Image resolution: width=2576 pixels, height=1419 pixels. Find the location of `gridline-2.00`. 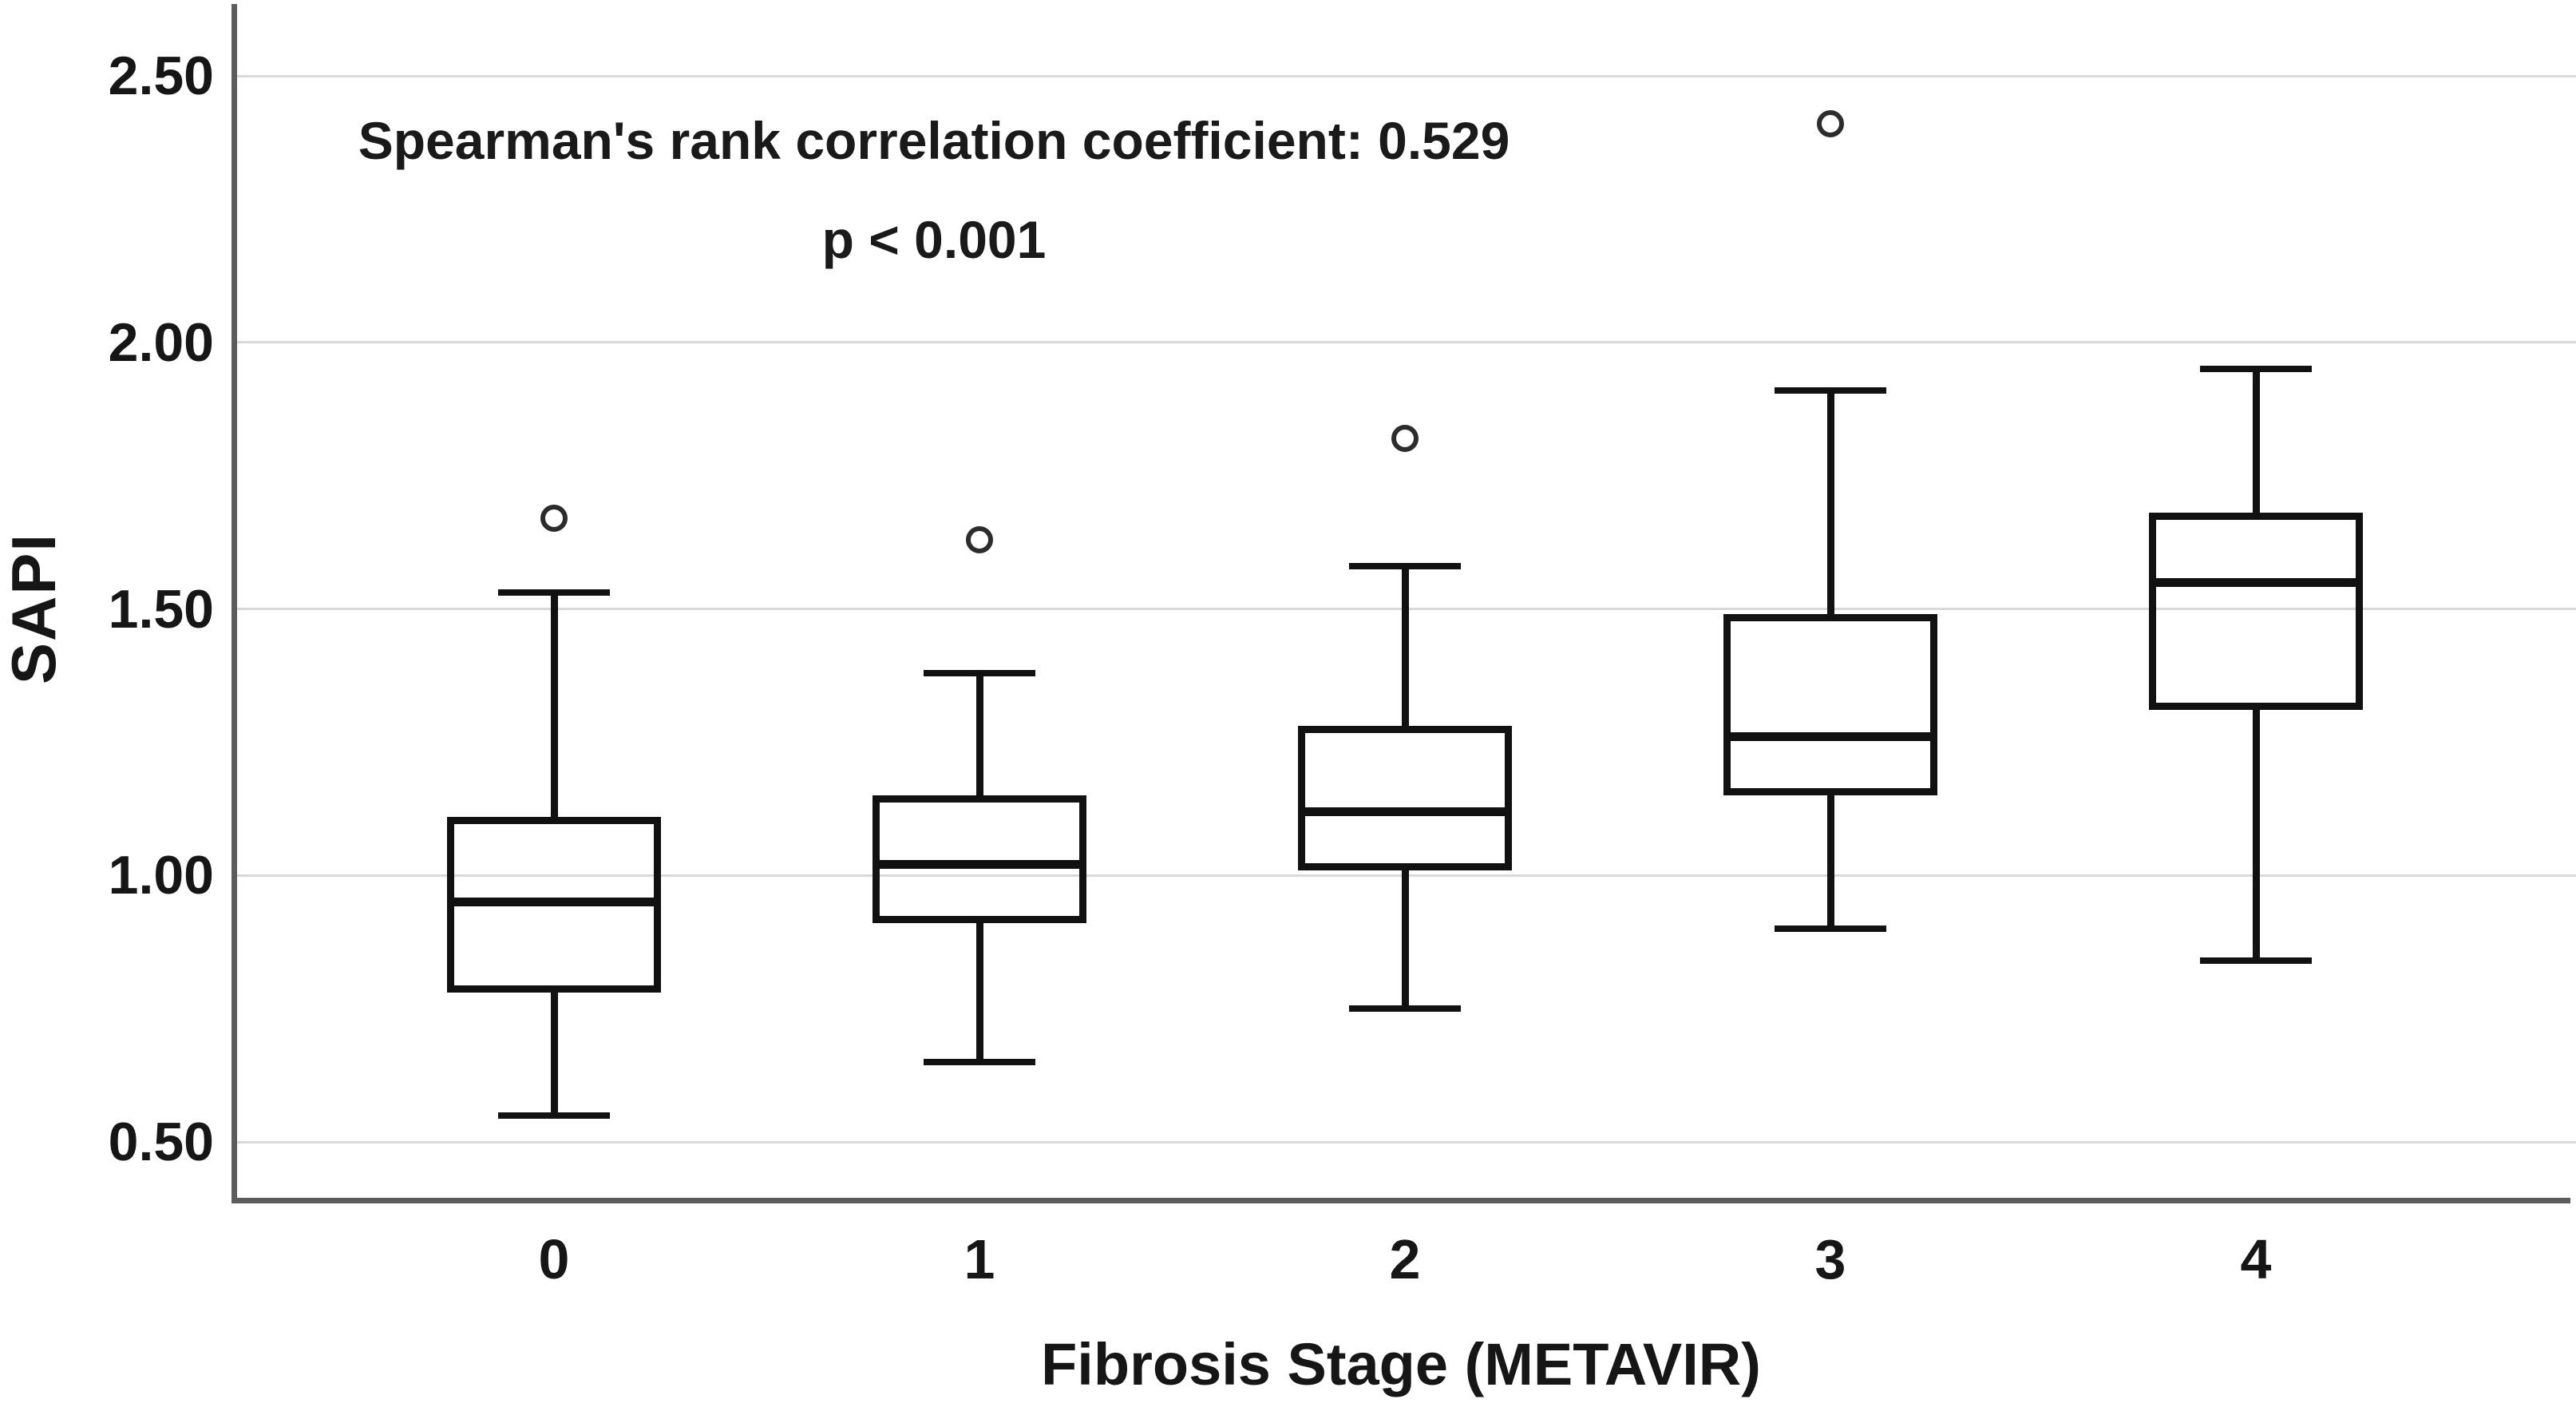

gridline-2.00 is located at coordinates (1403, 342).